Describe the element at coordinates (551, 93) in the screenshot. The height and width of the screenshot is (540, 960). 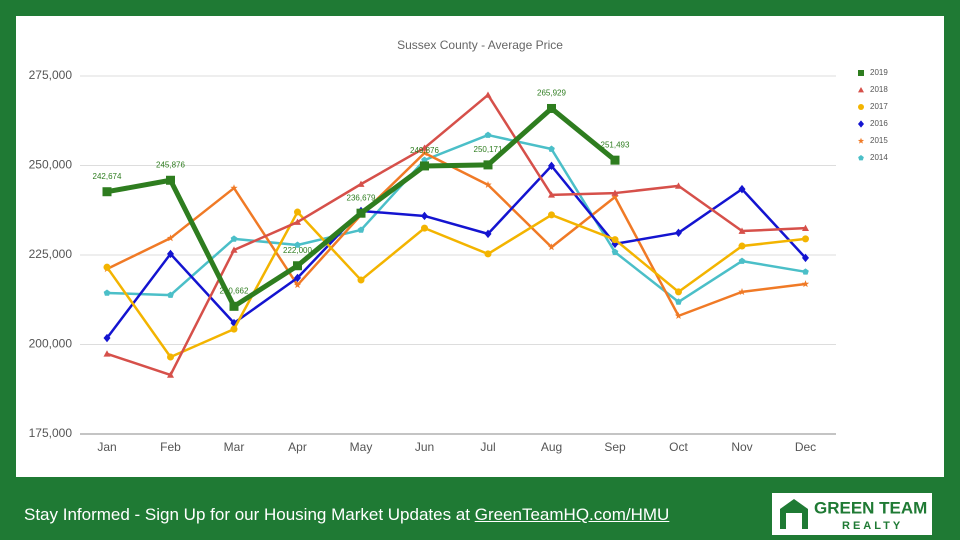
I see `data-label: 265,929` at that location.